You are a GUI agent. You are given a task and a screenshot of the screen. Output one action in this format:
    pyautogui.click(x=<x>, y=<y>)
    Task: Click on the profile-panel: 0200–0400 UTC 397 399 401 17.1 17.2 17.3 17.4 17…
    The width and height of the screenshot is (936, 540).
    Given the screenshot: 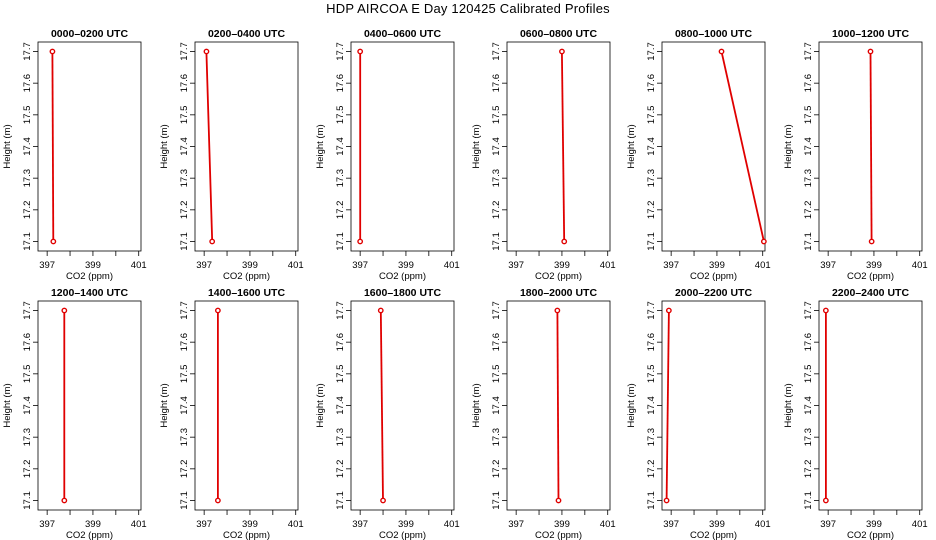 What is the action you would take?
    pyautogui.click(x=231, y=155)
    